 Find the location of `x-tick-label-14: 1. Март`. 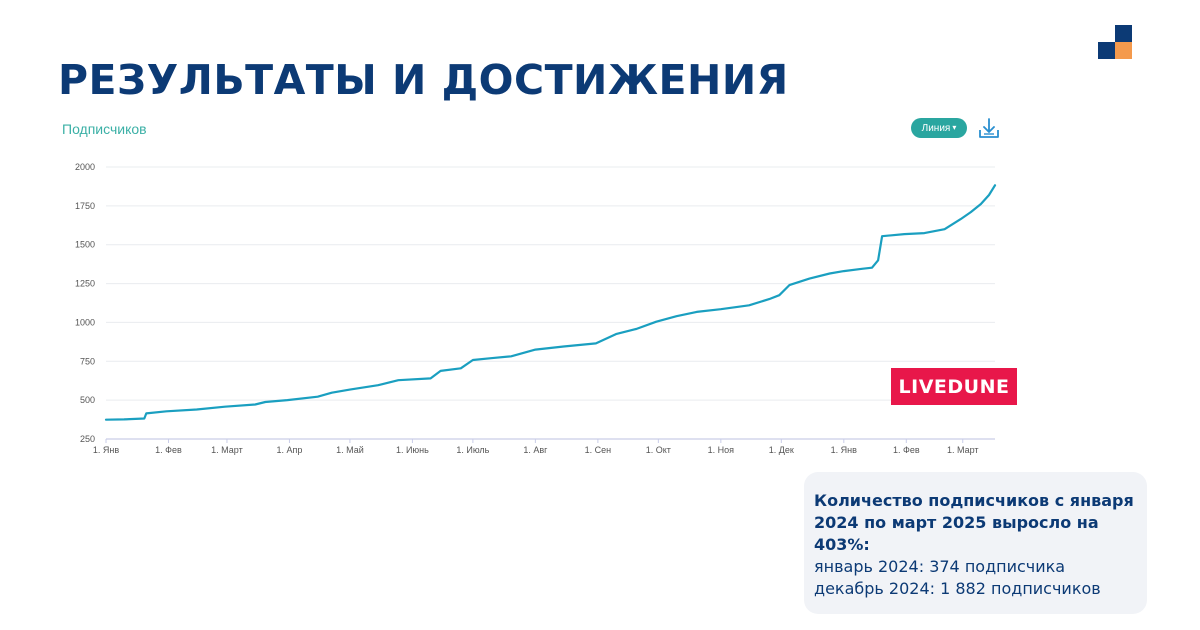

x-tick-label-14: 1. Март is located at coordinates (963, 450).